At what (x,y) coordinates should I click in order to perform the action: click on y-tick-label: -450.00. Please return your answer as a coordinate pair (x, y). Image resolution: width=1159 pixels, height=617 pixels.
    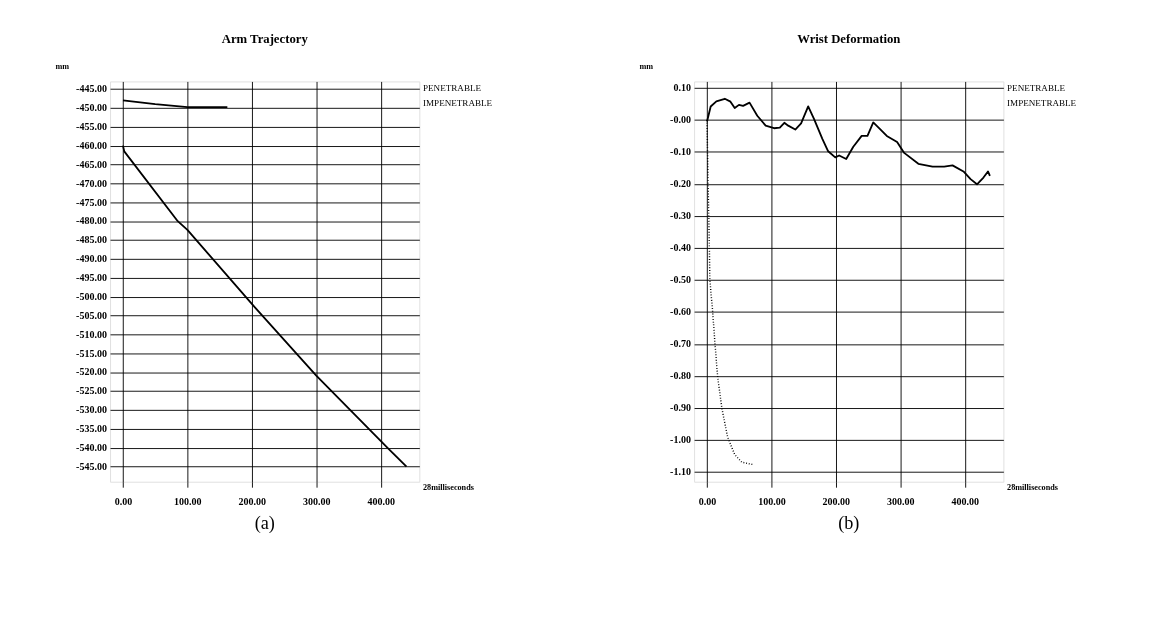
    Looking at the image, I should click on (91, 108).